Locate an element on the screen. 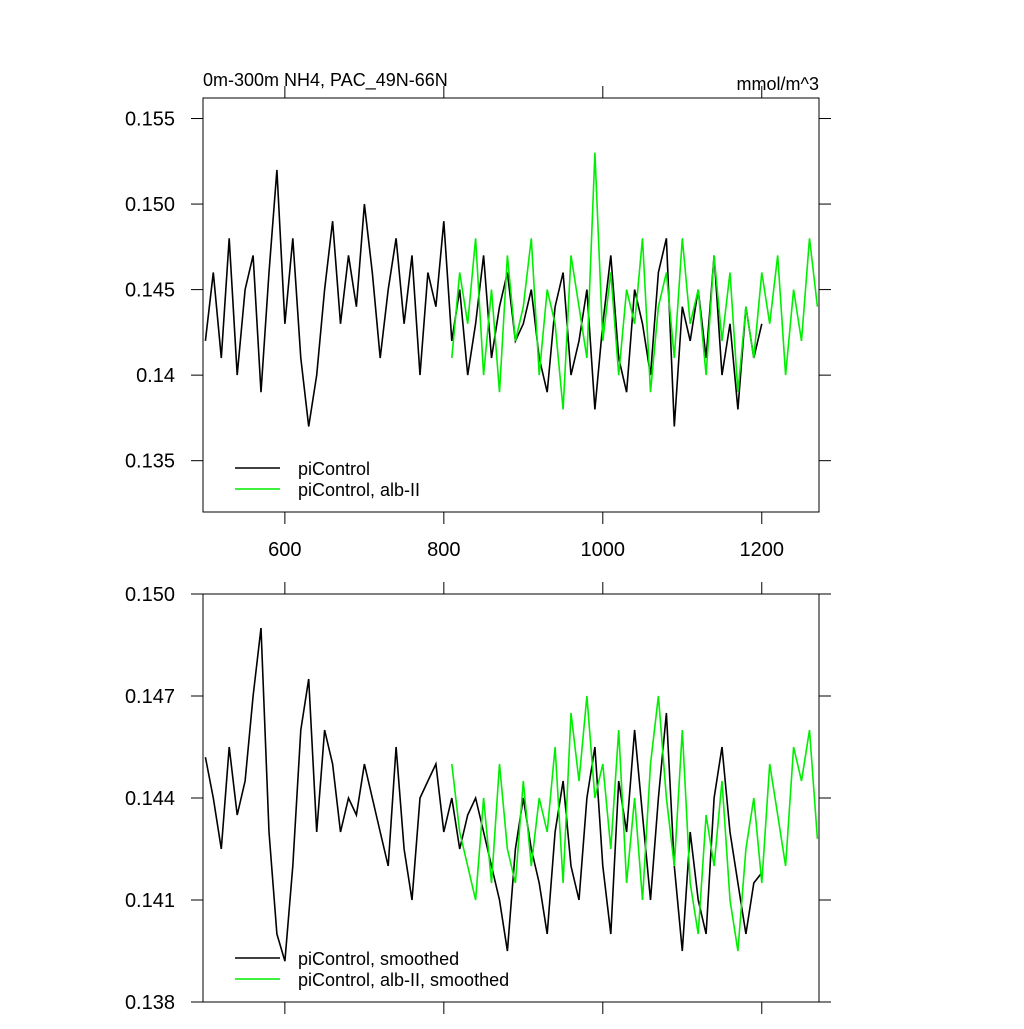 The image size is (1024, 1029). y-tick-label: 0.144 is located at coordinates (150, 799).